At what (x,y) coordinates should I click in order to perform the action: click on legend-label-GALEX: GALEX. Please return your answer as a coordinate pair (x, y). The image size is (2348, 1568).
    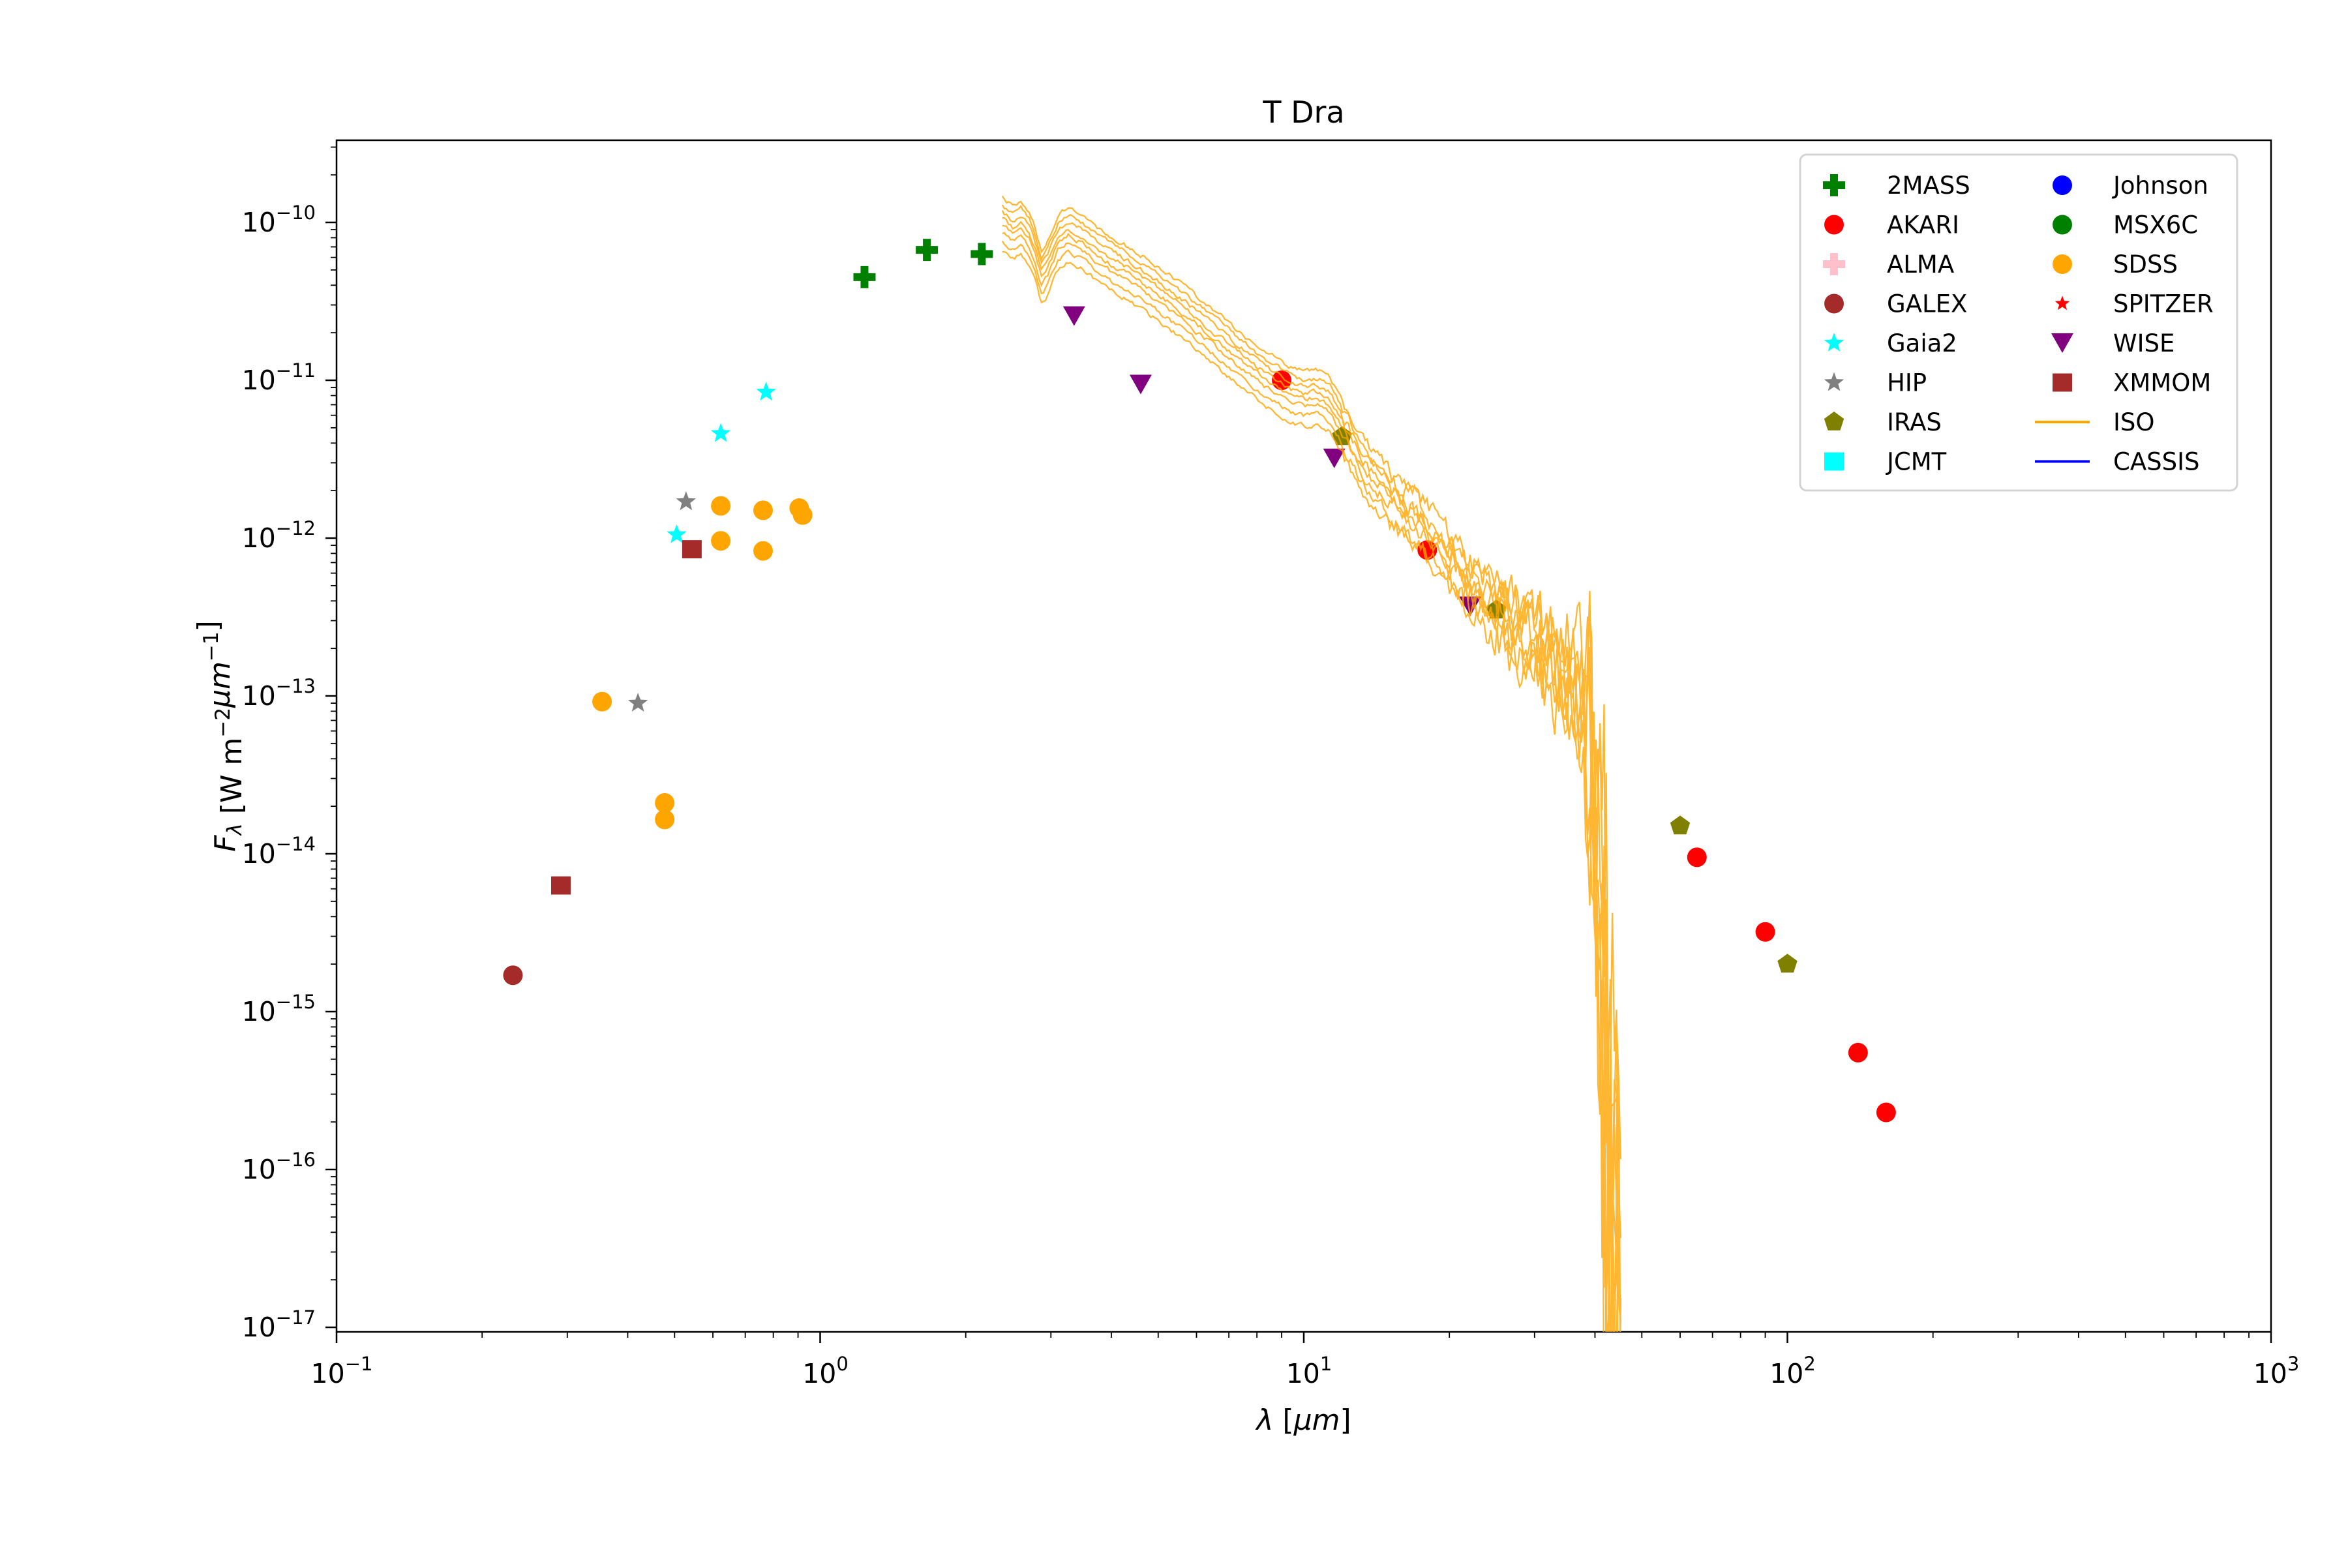
    Looking at the image, I should click on (1927, 304).